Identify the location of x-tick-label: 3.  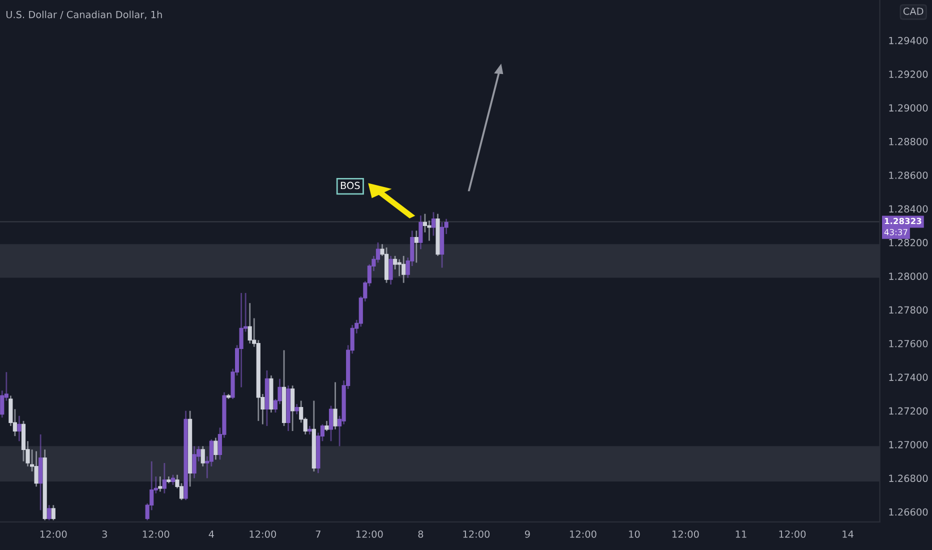
(104, 534).